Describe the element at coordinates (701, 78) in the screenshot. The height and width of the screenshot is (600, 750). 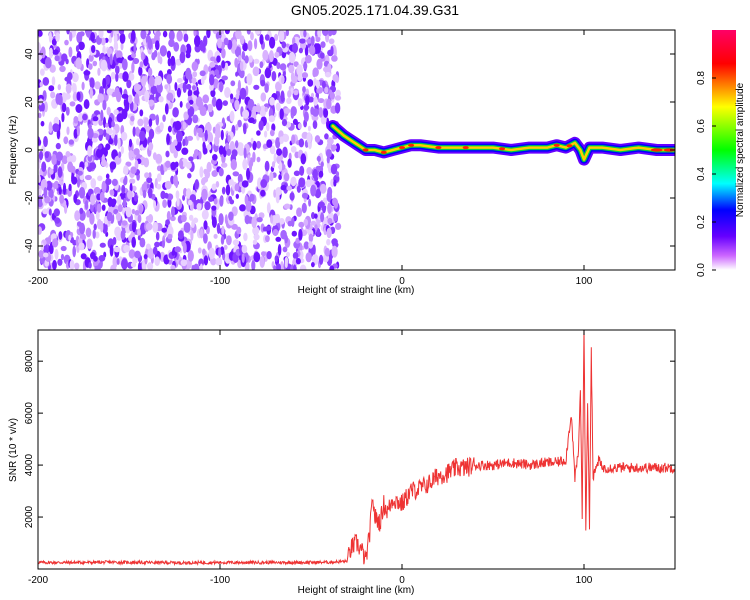
I see `colorbar-tick-label: 0.8` at that location.